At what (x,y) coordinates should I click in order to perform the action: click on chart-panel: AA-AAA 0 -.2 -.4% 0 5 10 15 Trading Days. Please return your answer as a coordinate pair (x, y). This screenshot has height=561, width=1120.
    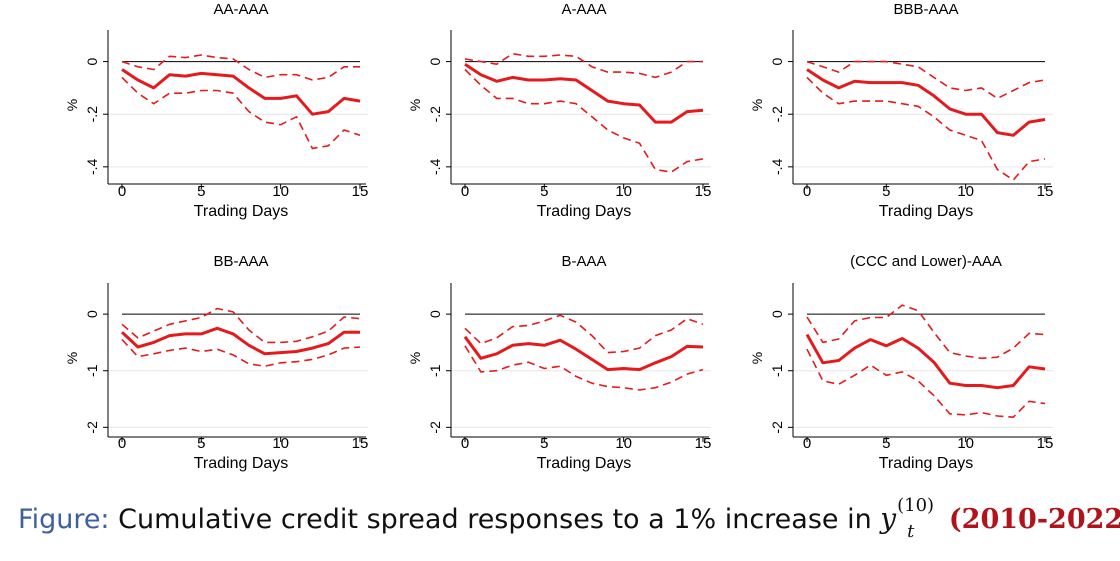
    Looking at the image, I should click on (216, 110).